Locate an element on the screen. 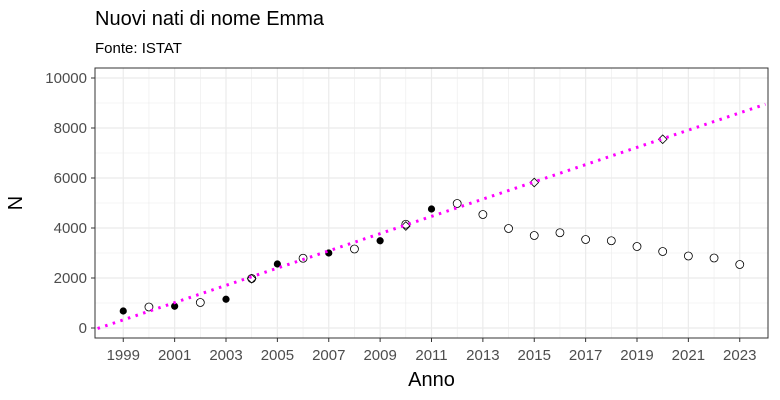 Image resolution: width=780 pixels, height=400 pixels. x-axis-title: Anno is located at coordinates (431, 380).